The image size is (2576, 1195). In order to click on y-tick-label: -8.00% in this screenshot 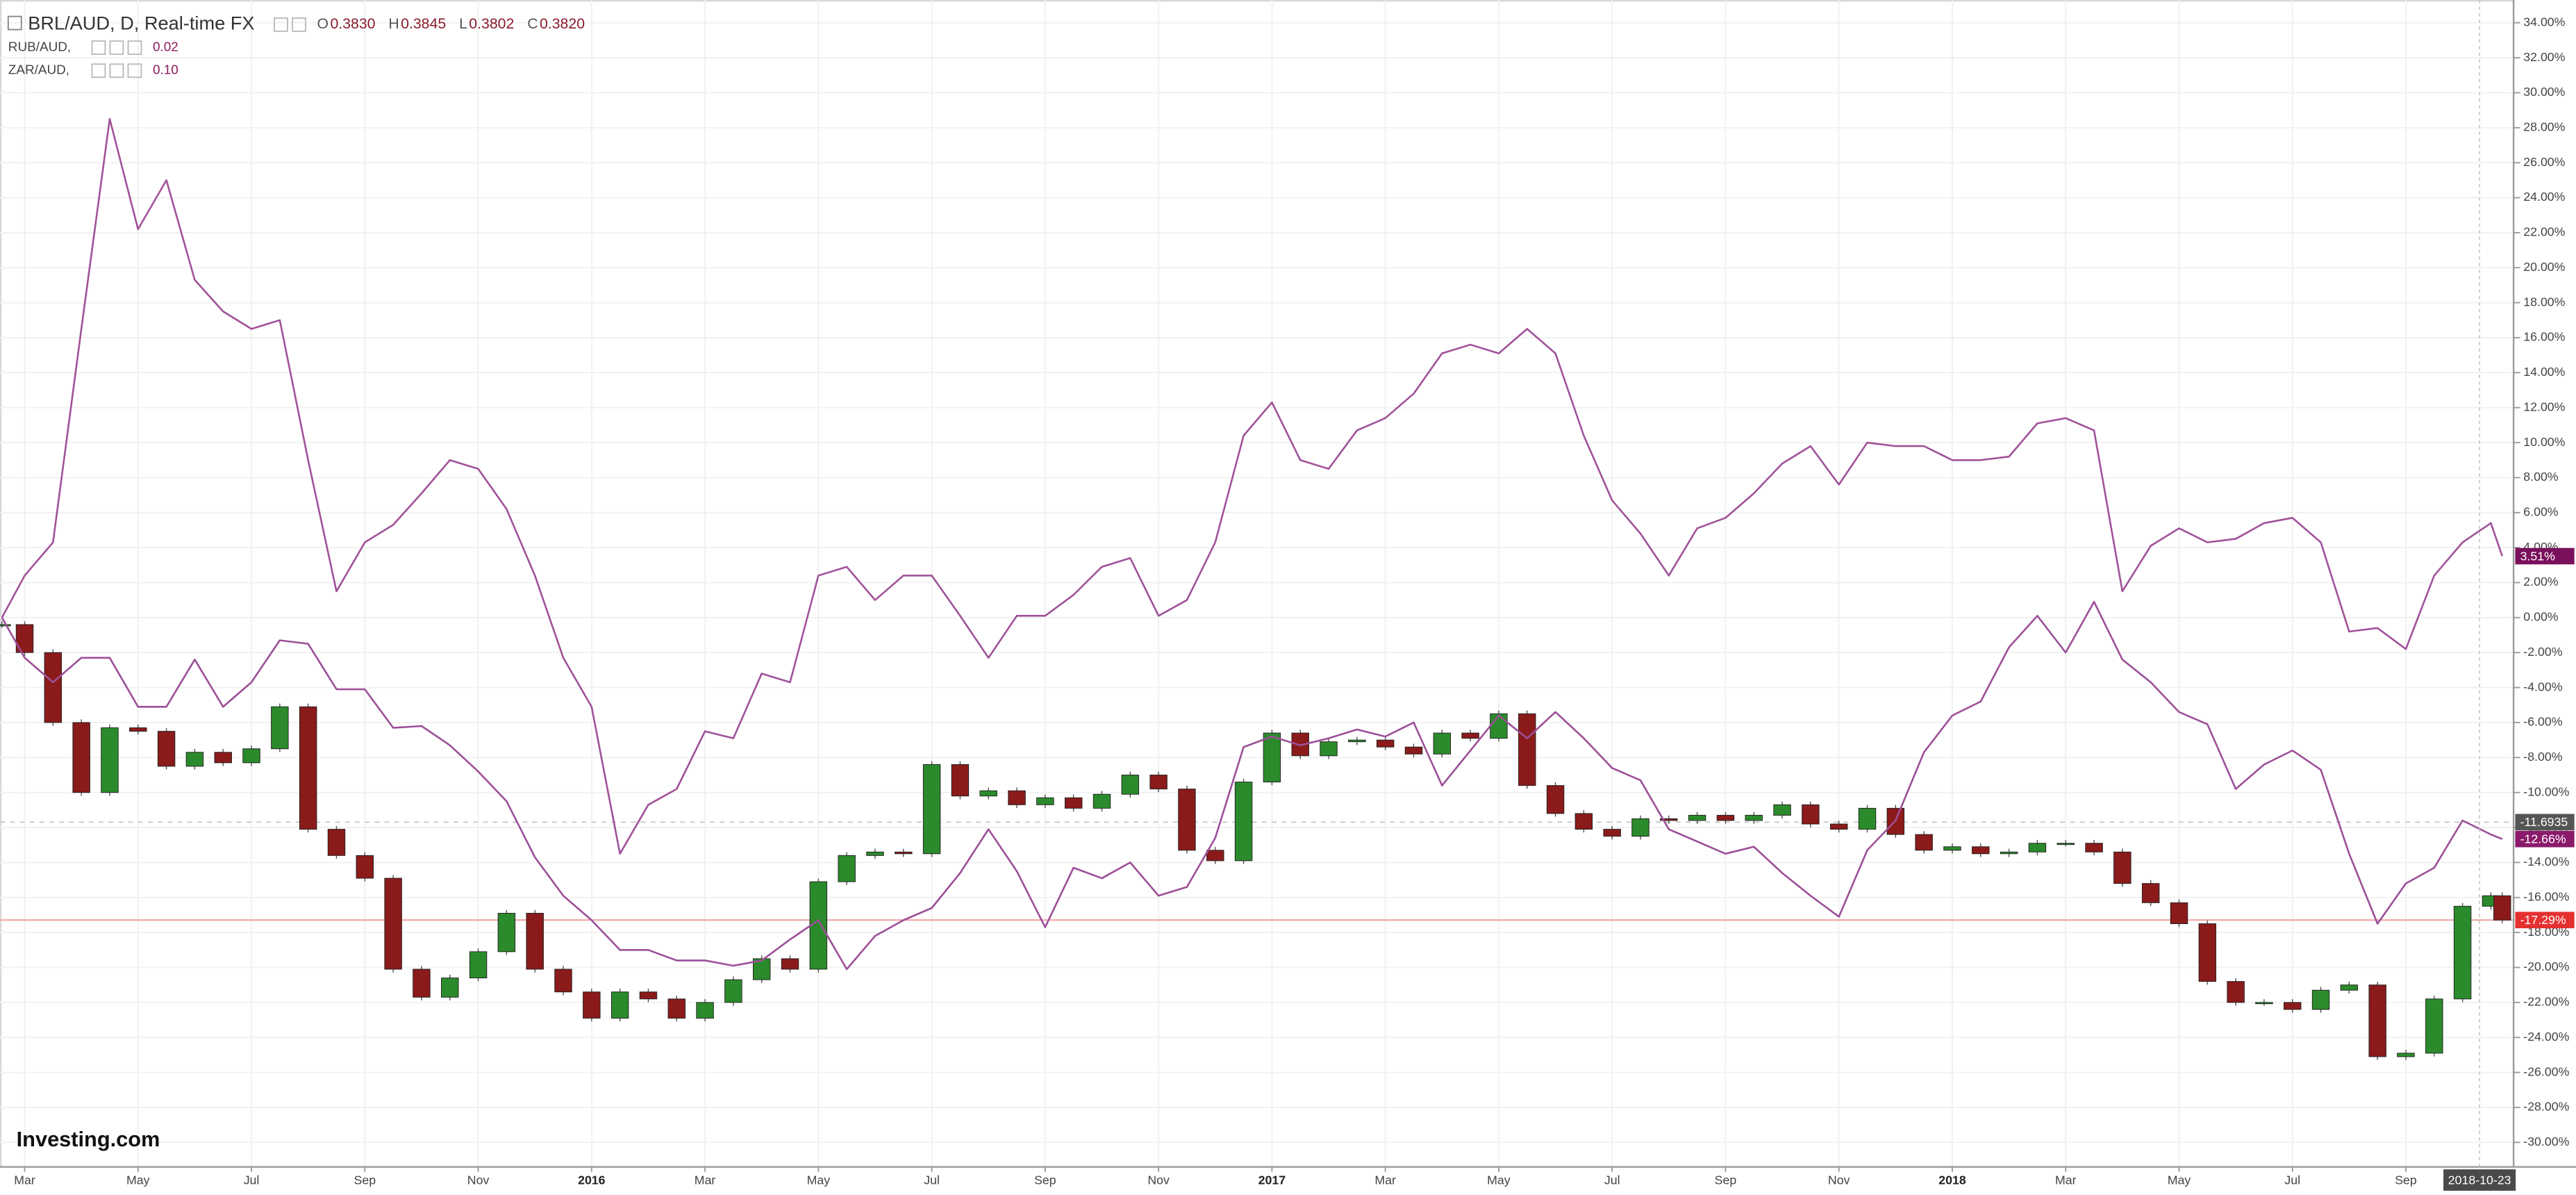, I will do `click(2542, 757)`.